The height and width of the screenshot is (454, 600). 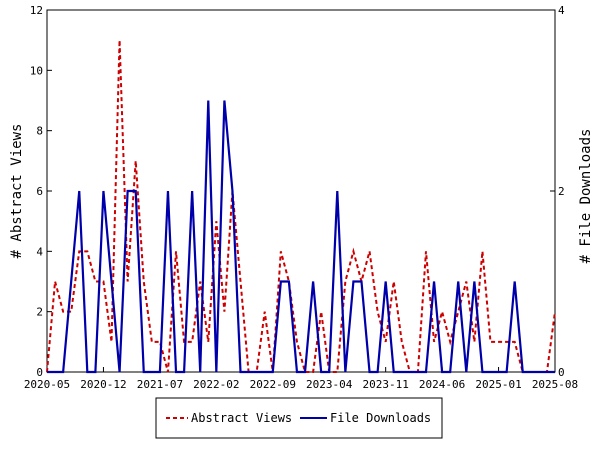 What do you see at coordinates (17, 191) in the screenshot?
I see `left-axis-title: # Abstract Views` at bounding box center [17, 191].